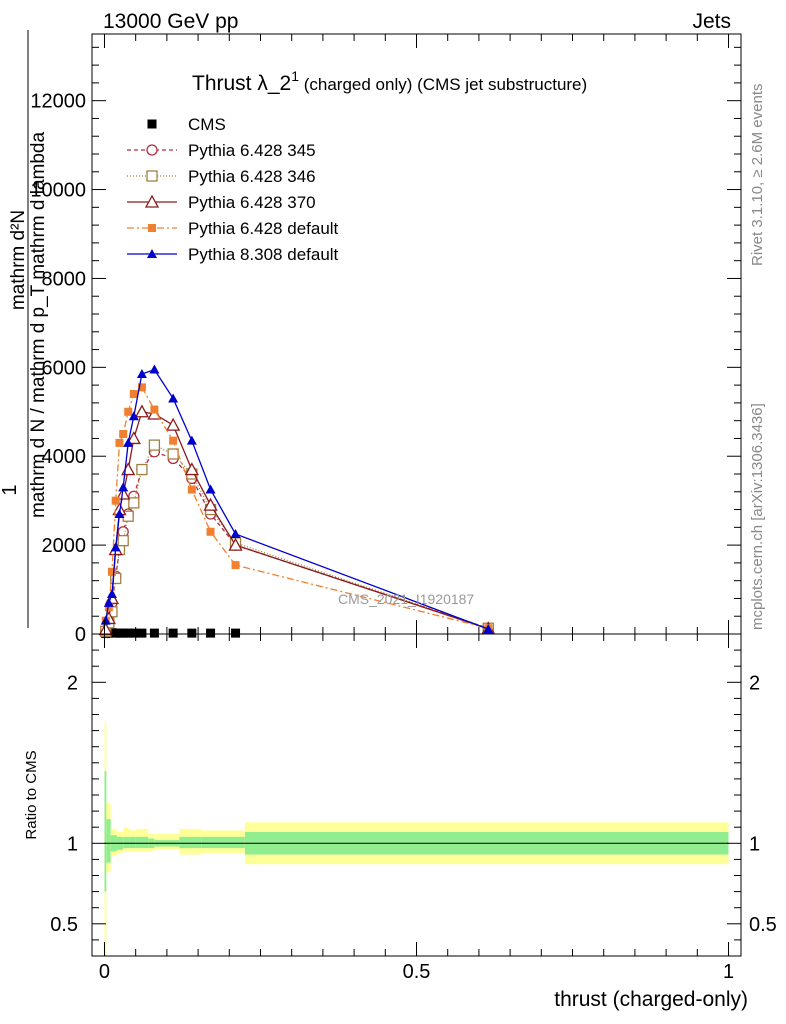  Describe the element at coordinates (18, 260) in the screenshot. I see `main-ylabel-numerator: mathrm d²N` at that location.